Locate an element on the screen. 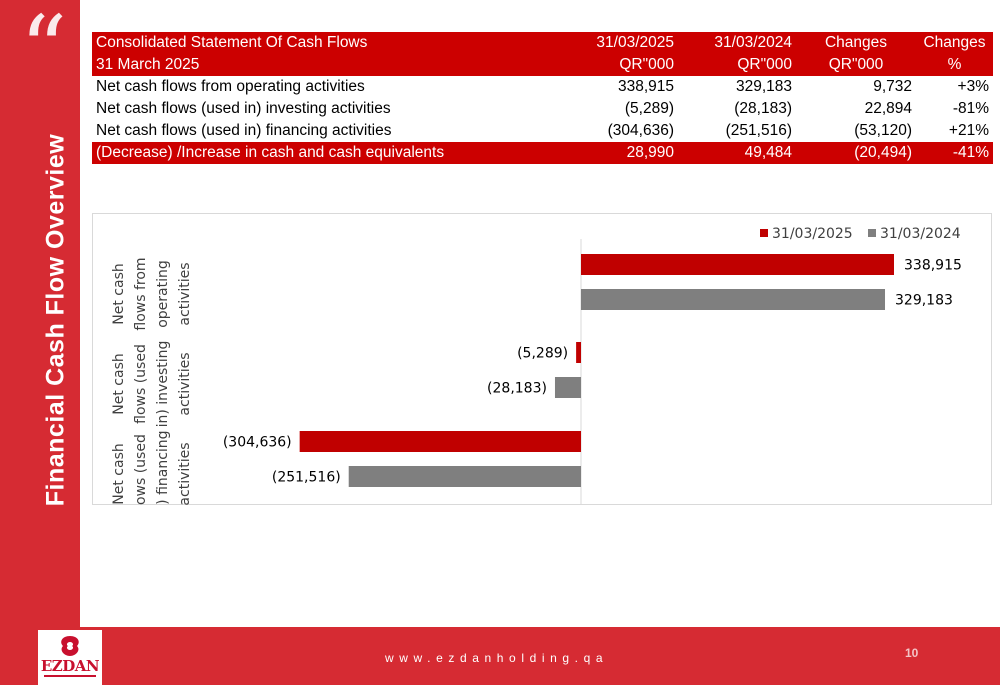  row-label: Net cash flows from operating activities is located at coordinates (230, 86).